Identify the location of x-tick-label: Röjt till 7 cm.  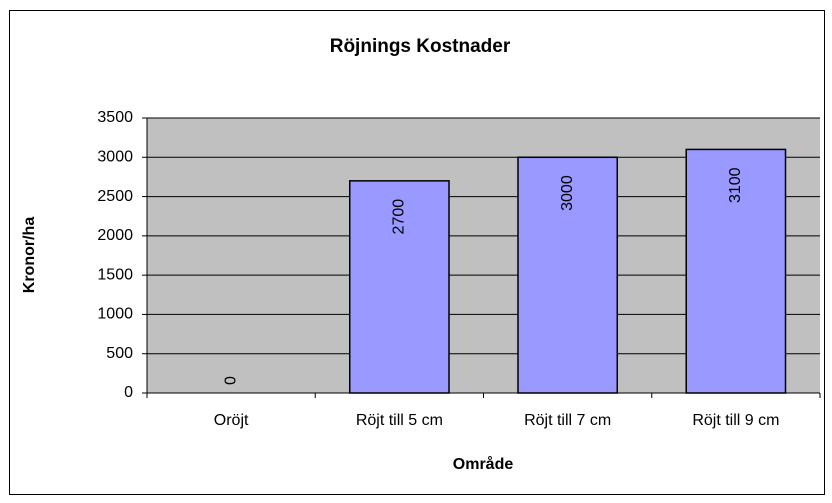
(567, 420).